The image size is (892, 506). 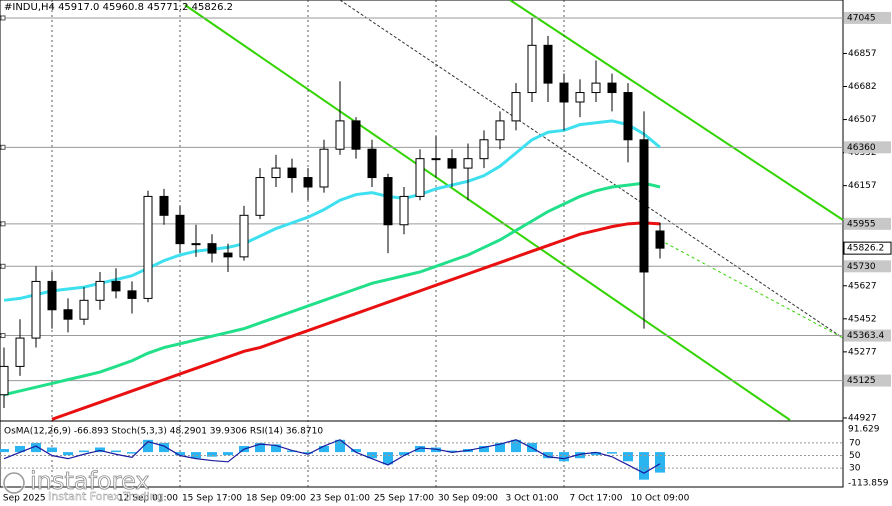 I want to click on y-tick-label: 46857, so click(x=862, y=54).